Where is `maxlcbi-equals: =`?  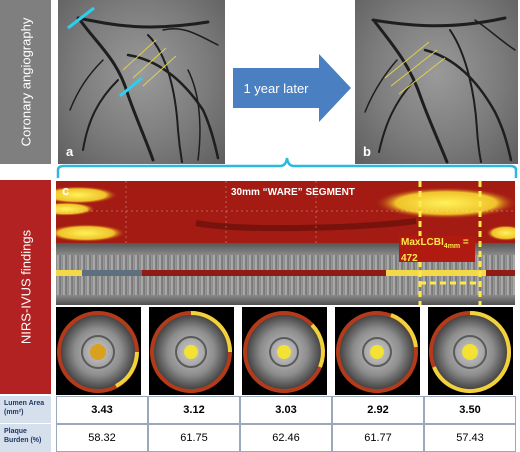
maxlcbi-equals: = is located at coordinates (464, 242).